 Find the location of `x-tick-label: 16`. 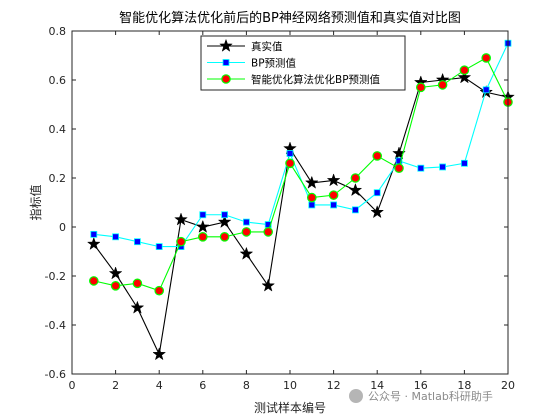

x-tick-label: 16 is located at coordinates (421, 385).